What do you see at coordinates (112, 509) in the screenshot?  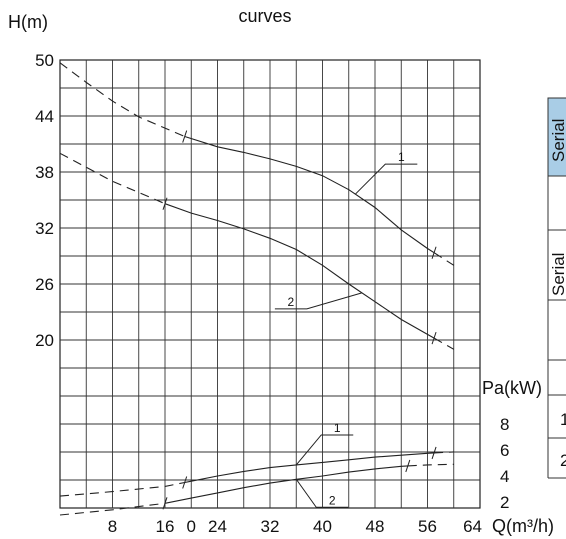 I see `curve-power-2-dashed` at bounding box center [112, 509].